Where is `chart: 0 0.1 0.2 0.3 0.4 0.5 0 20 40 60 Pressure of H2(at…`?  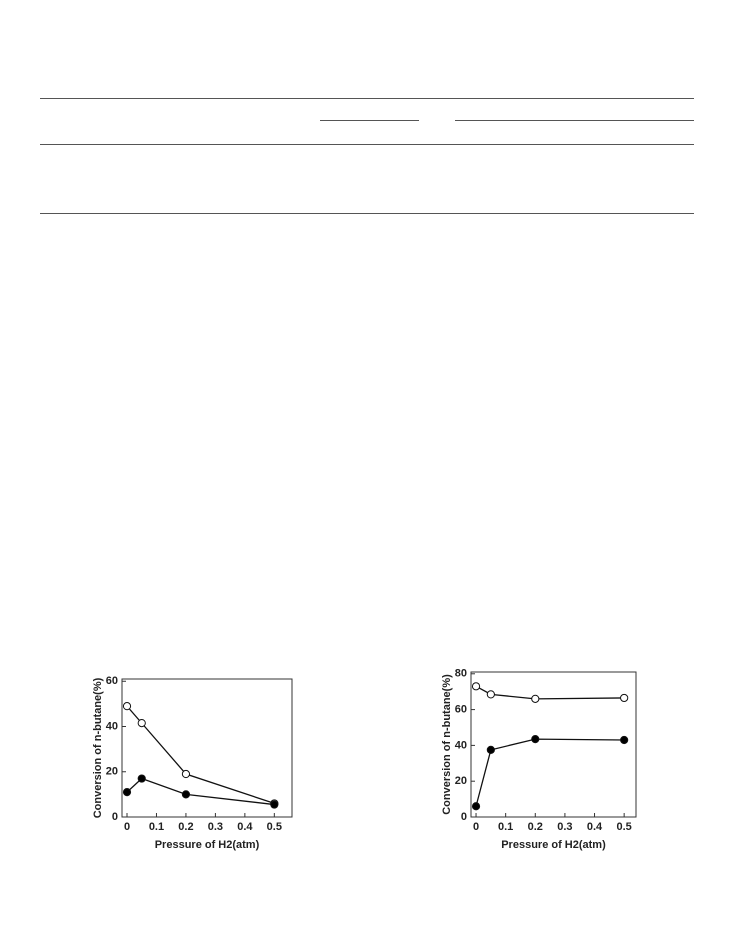 chart: 0 0.1 0.2 0.3 0.4 0.5 0 20 40 60 Pressure of H2(at… is located at coordinates (192, 763).